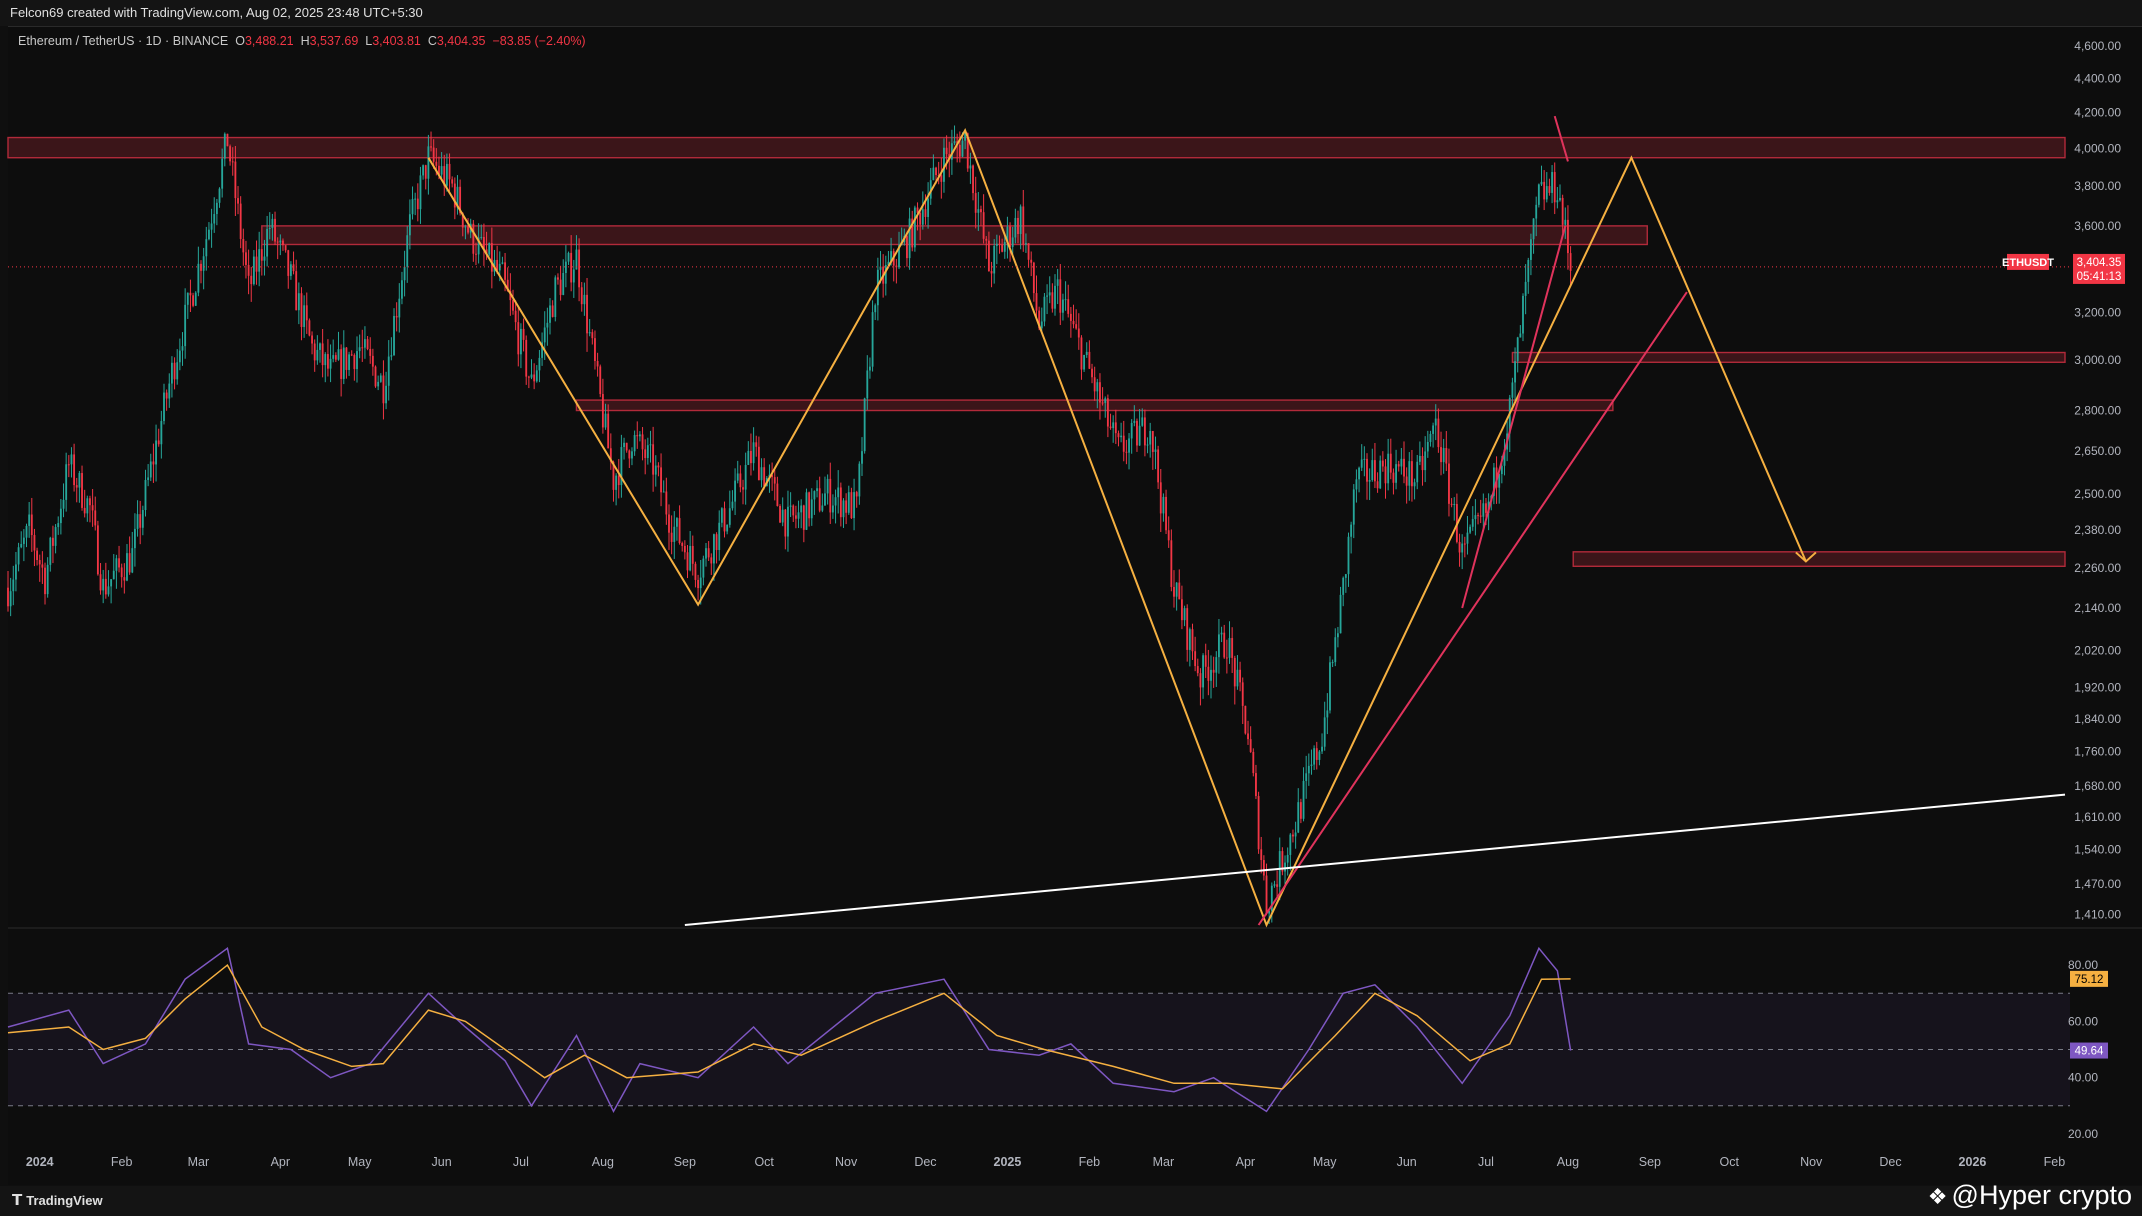  I want to click on time-tick-label: Mar, so click(1164, 1162).